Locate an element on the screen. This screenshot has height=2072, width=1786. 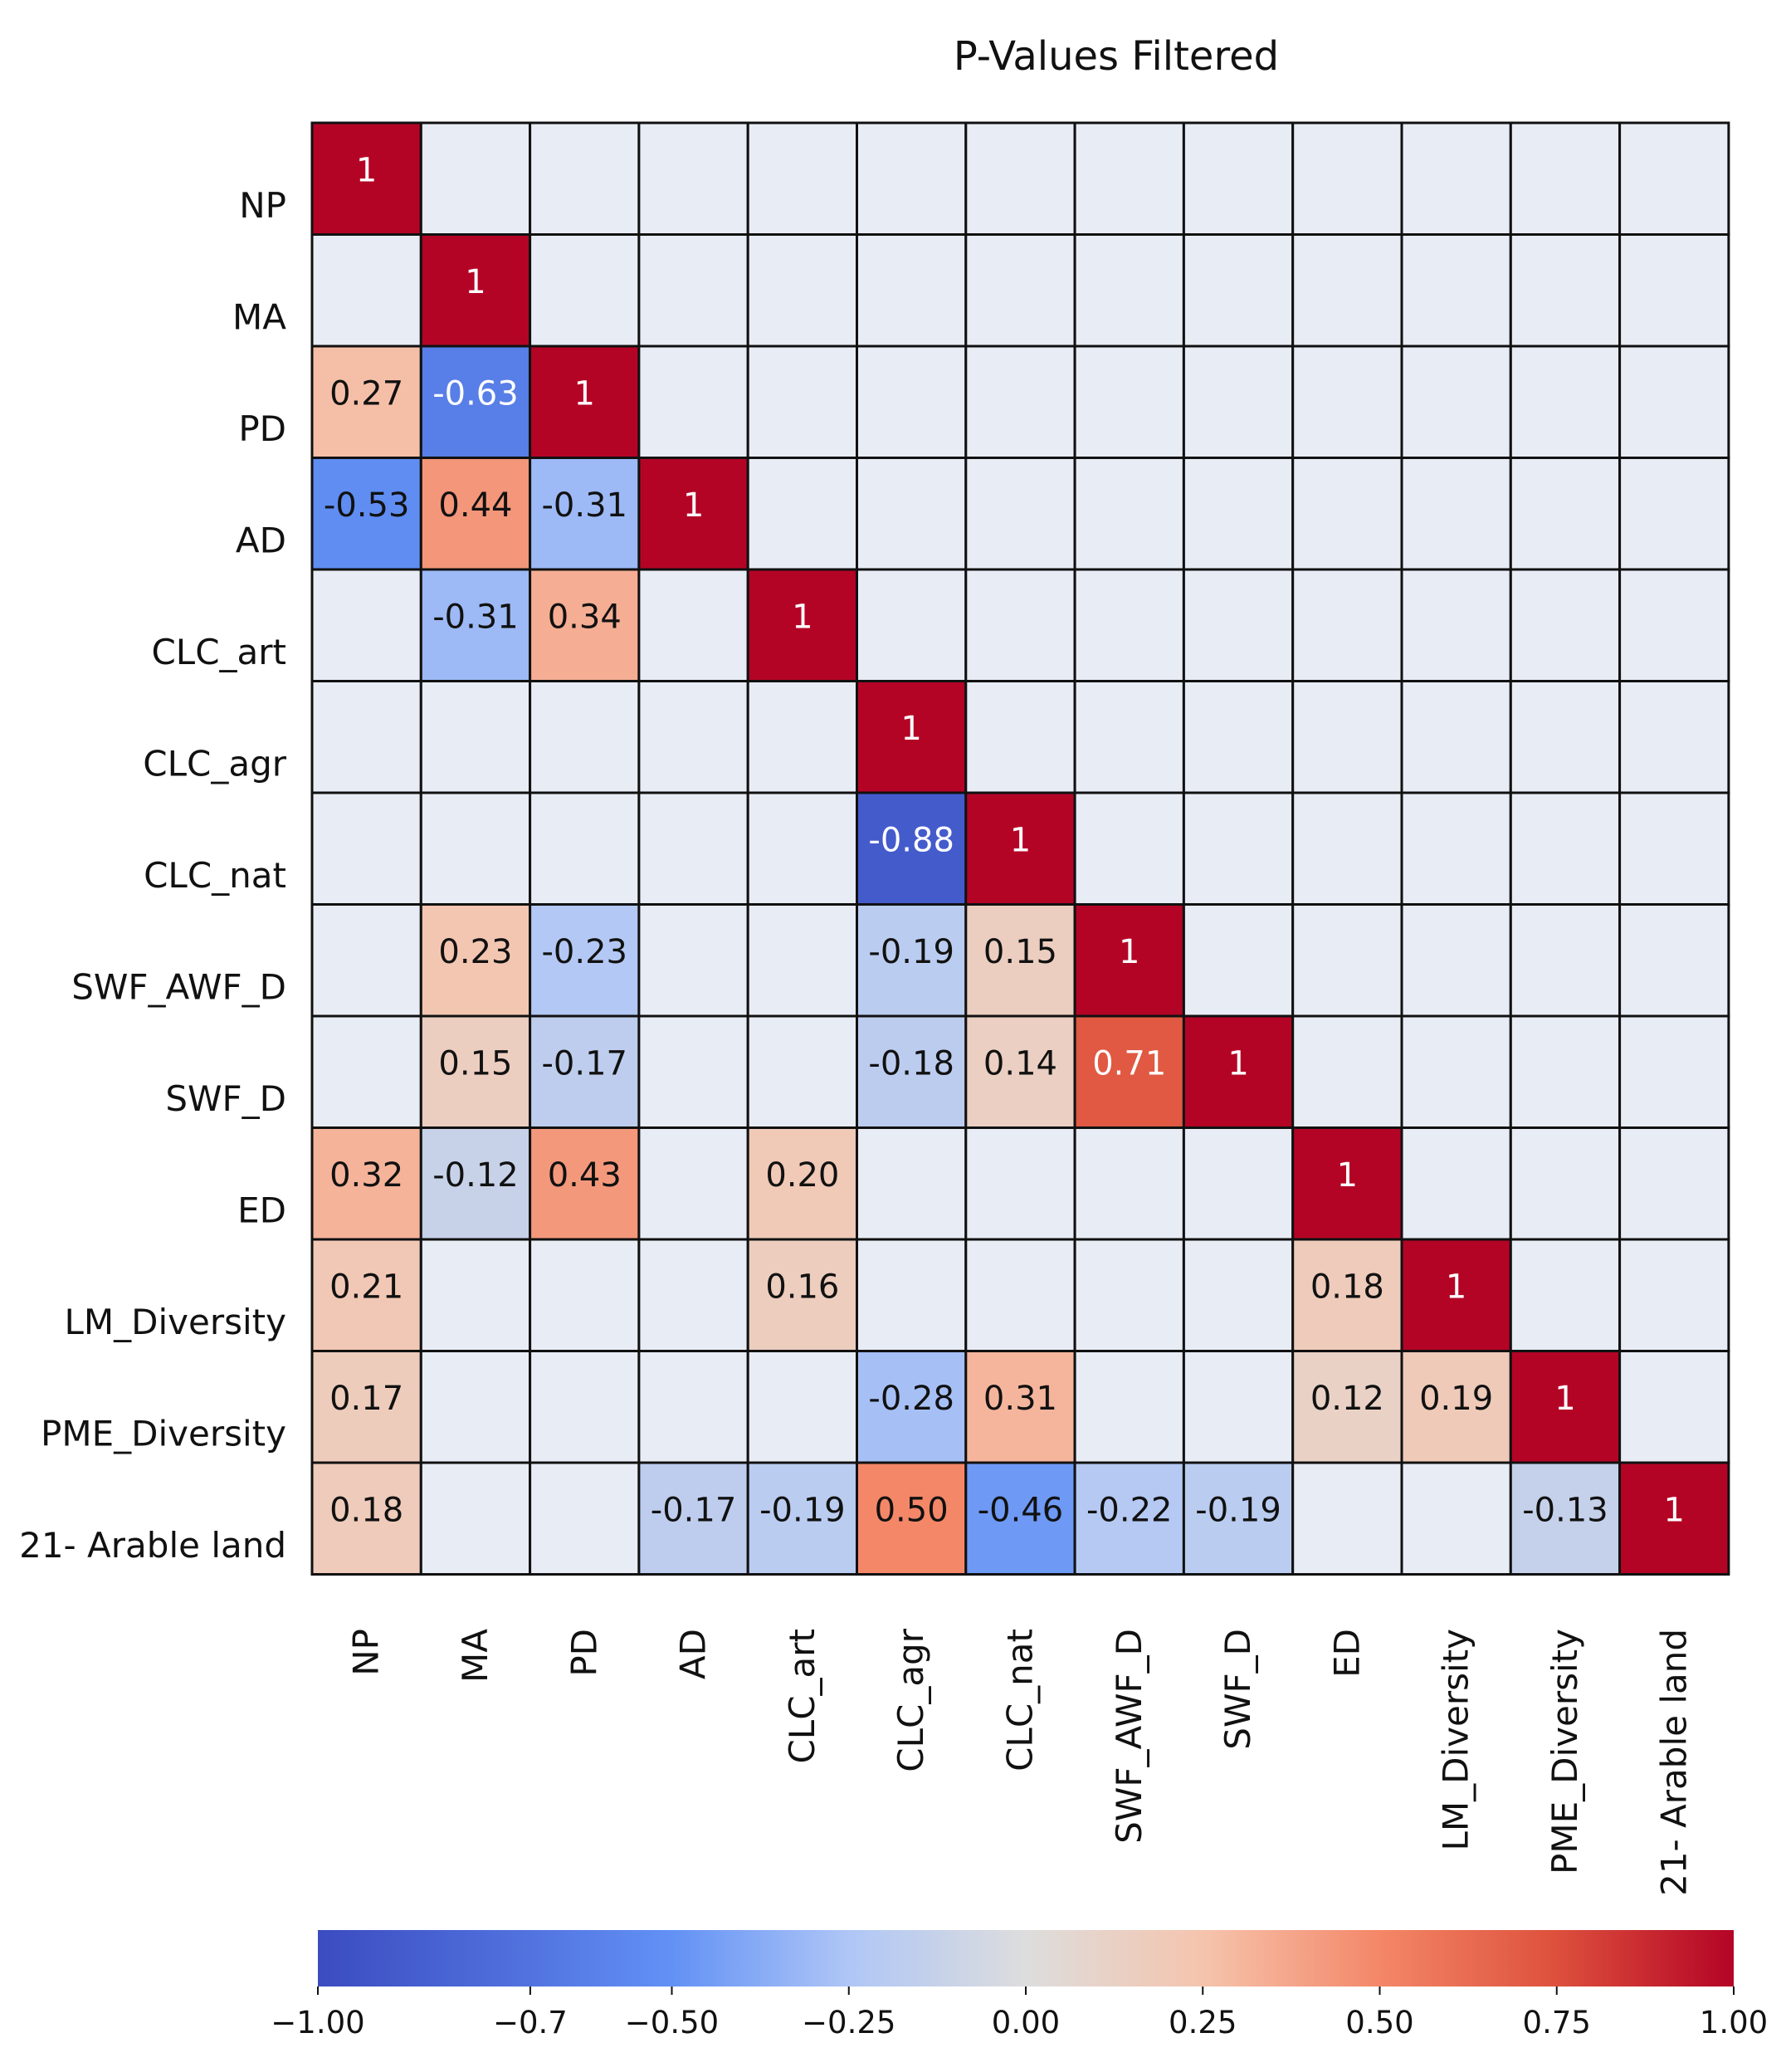
cell-value-label: -0.88 is located at coordinates (911, 840).